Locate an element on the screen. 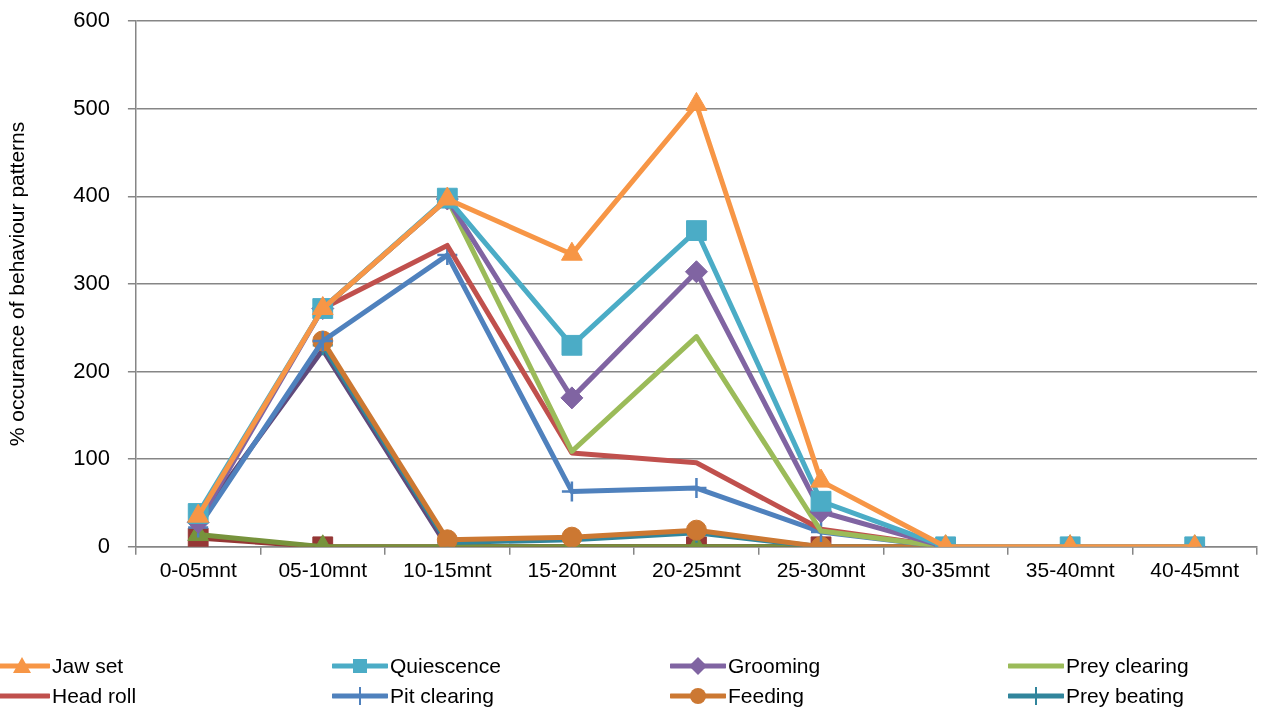 The width and height of the screenshot is (1272, 713). x-tick-label: 0-05mnt is located at coordinates (198, 570).